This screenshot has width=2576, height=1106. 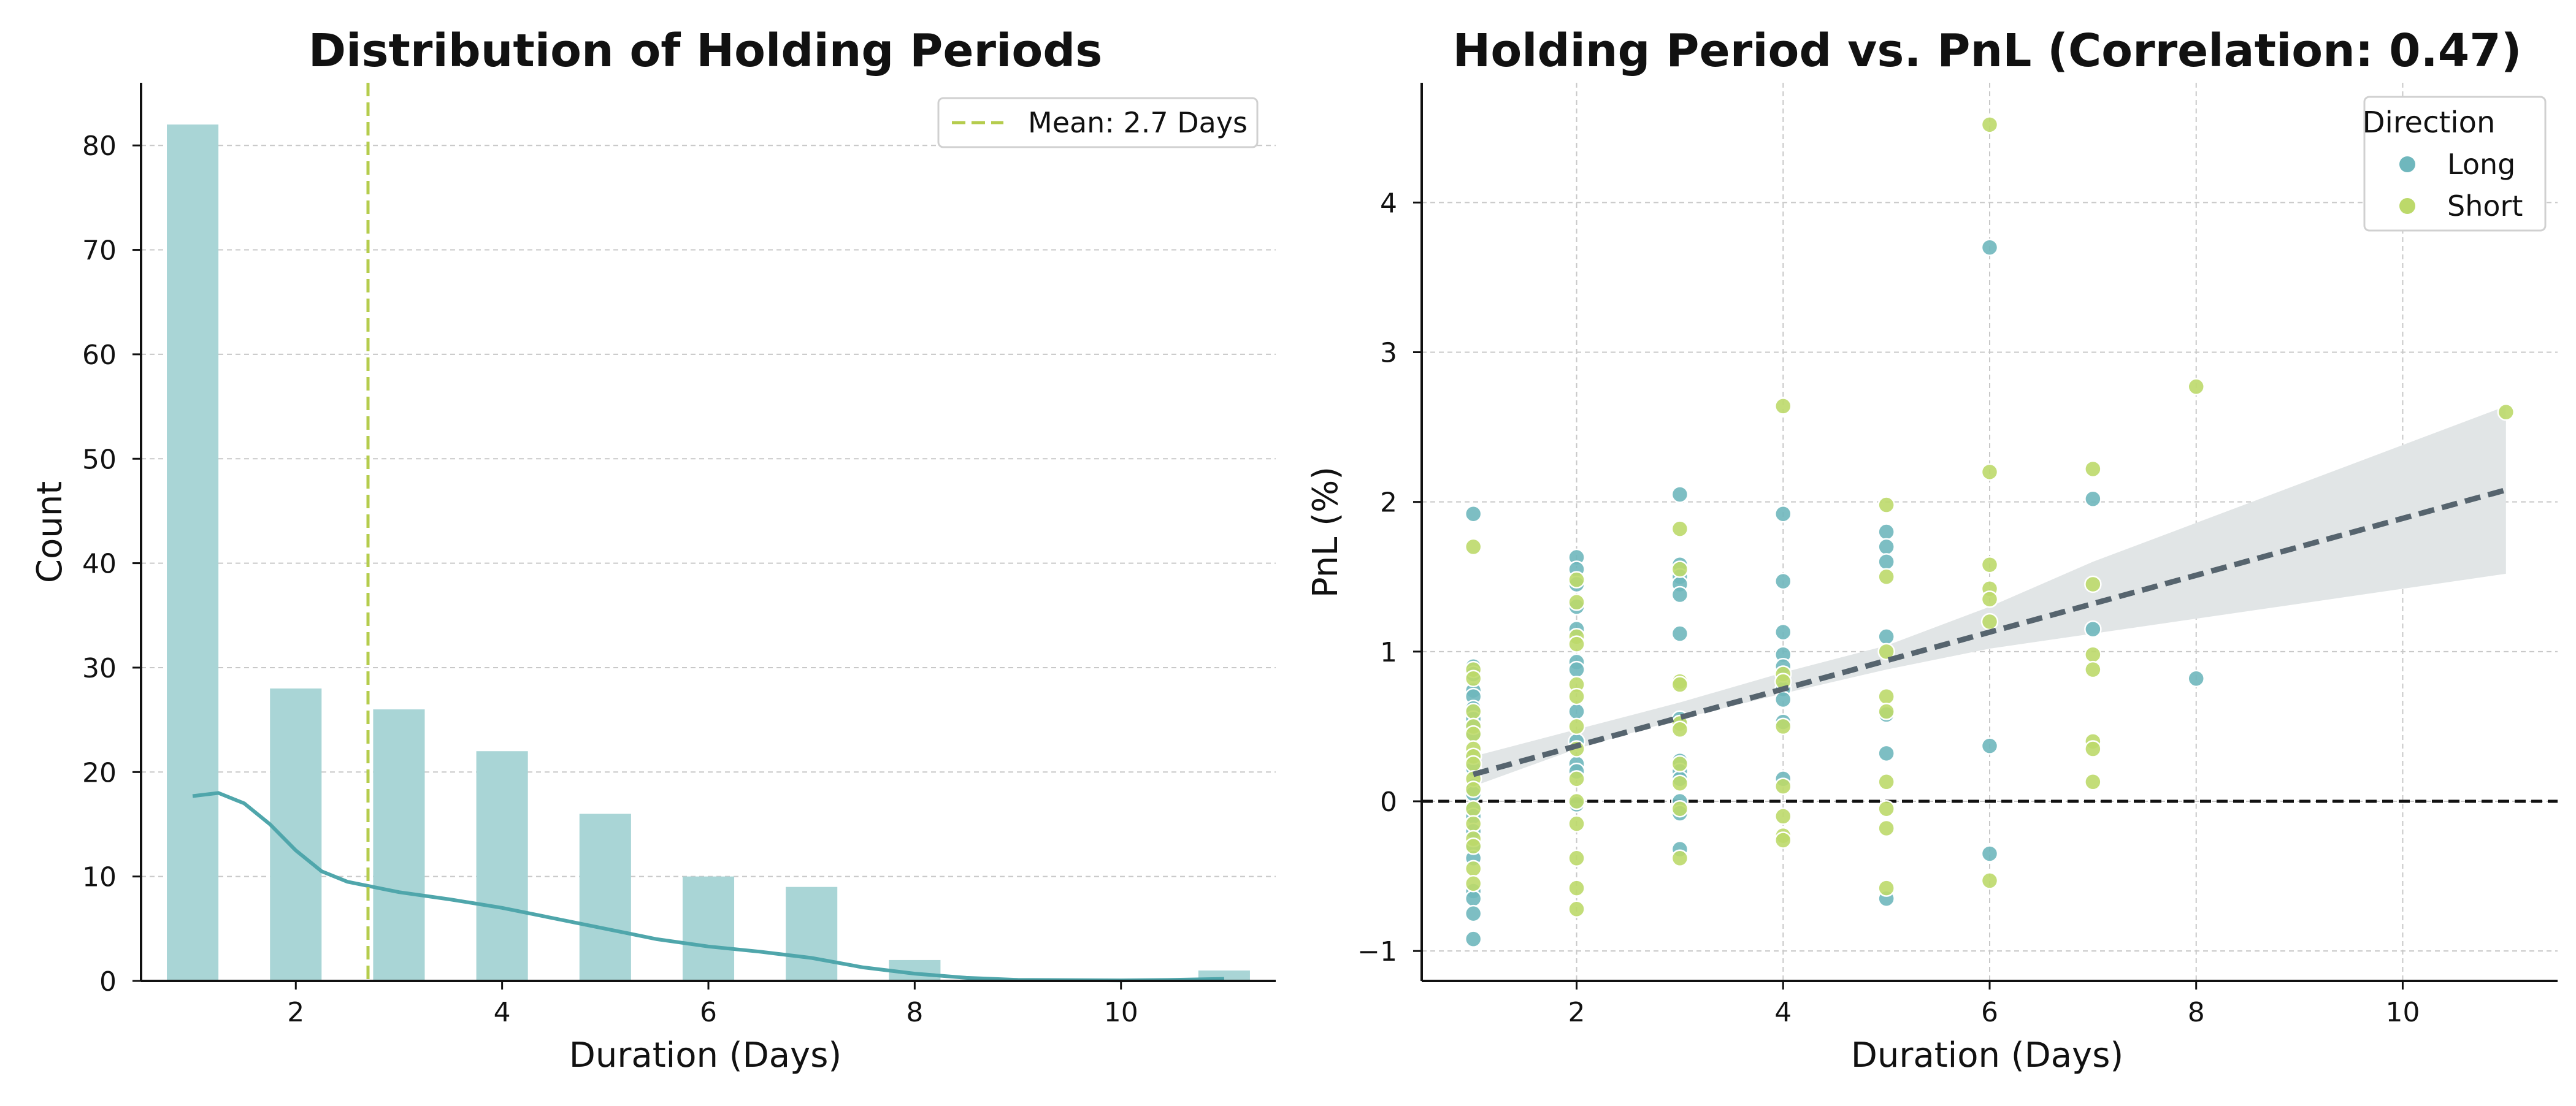 I want to click on histogram-title: Distribution of Holding Periods, so click(x=706, y=51).